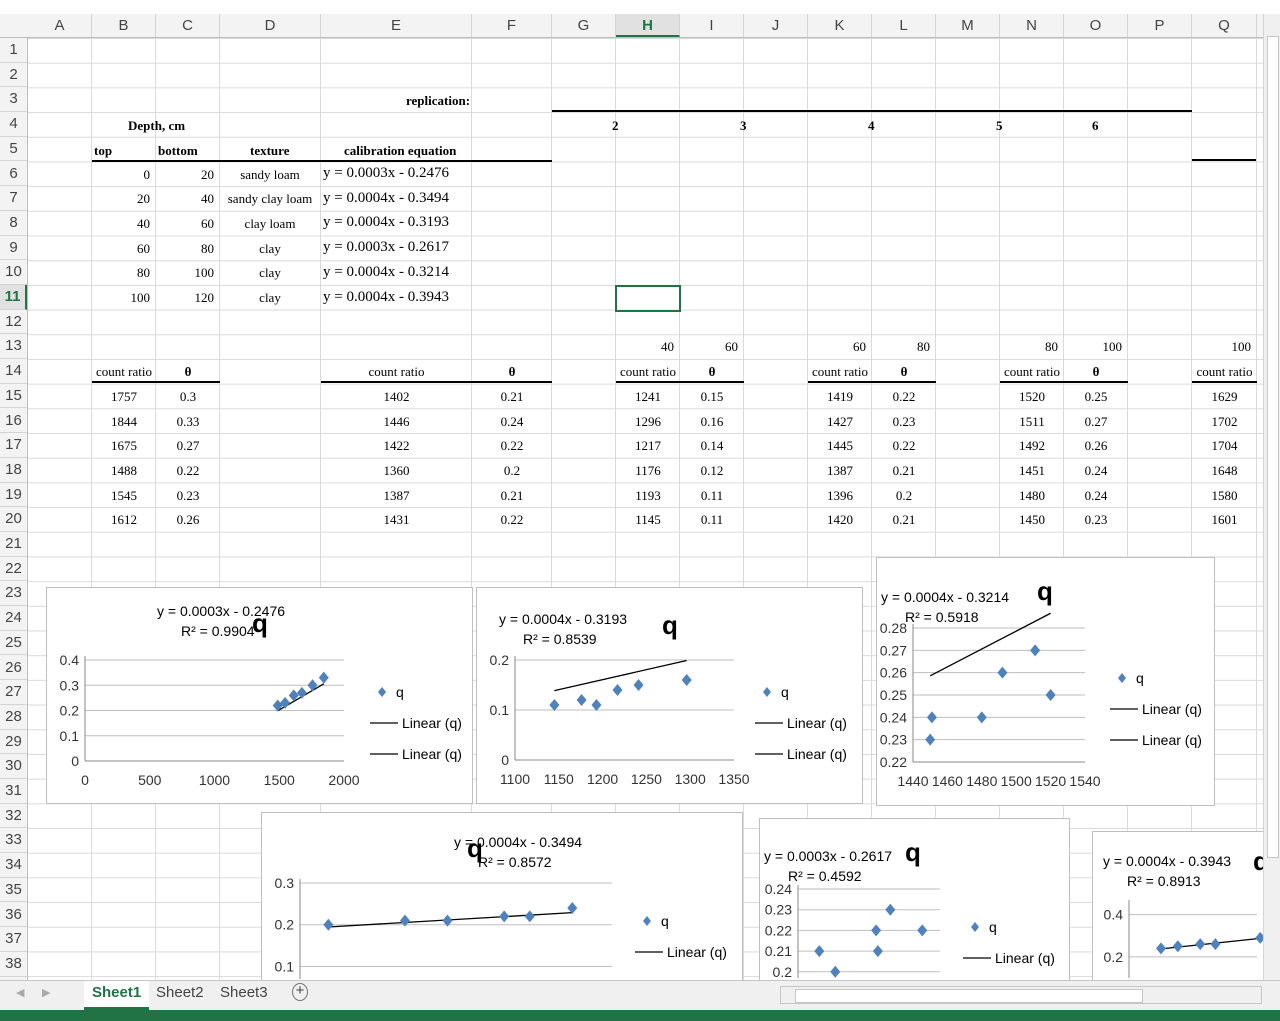 This screenshot has width=1280, height=1021. What do you see at coordinates (840, 25) in the screenshot?
I see `column-header-K: K` at bounding box center [840, 25].